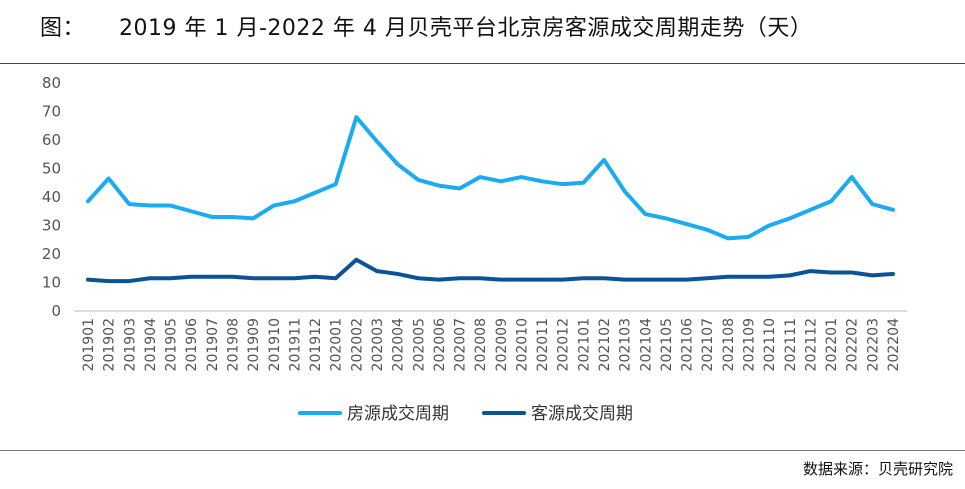 The image size is (965, 489). I want to click on x-tick-label: 202109, so click(750, 344).